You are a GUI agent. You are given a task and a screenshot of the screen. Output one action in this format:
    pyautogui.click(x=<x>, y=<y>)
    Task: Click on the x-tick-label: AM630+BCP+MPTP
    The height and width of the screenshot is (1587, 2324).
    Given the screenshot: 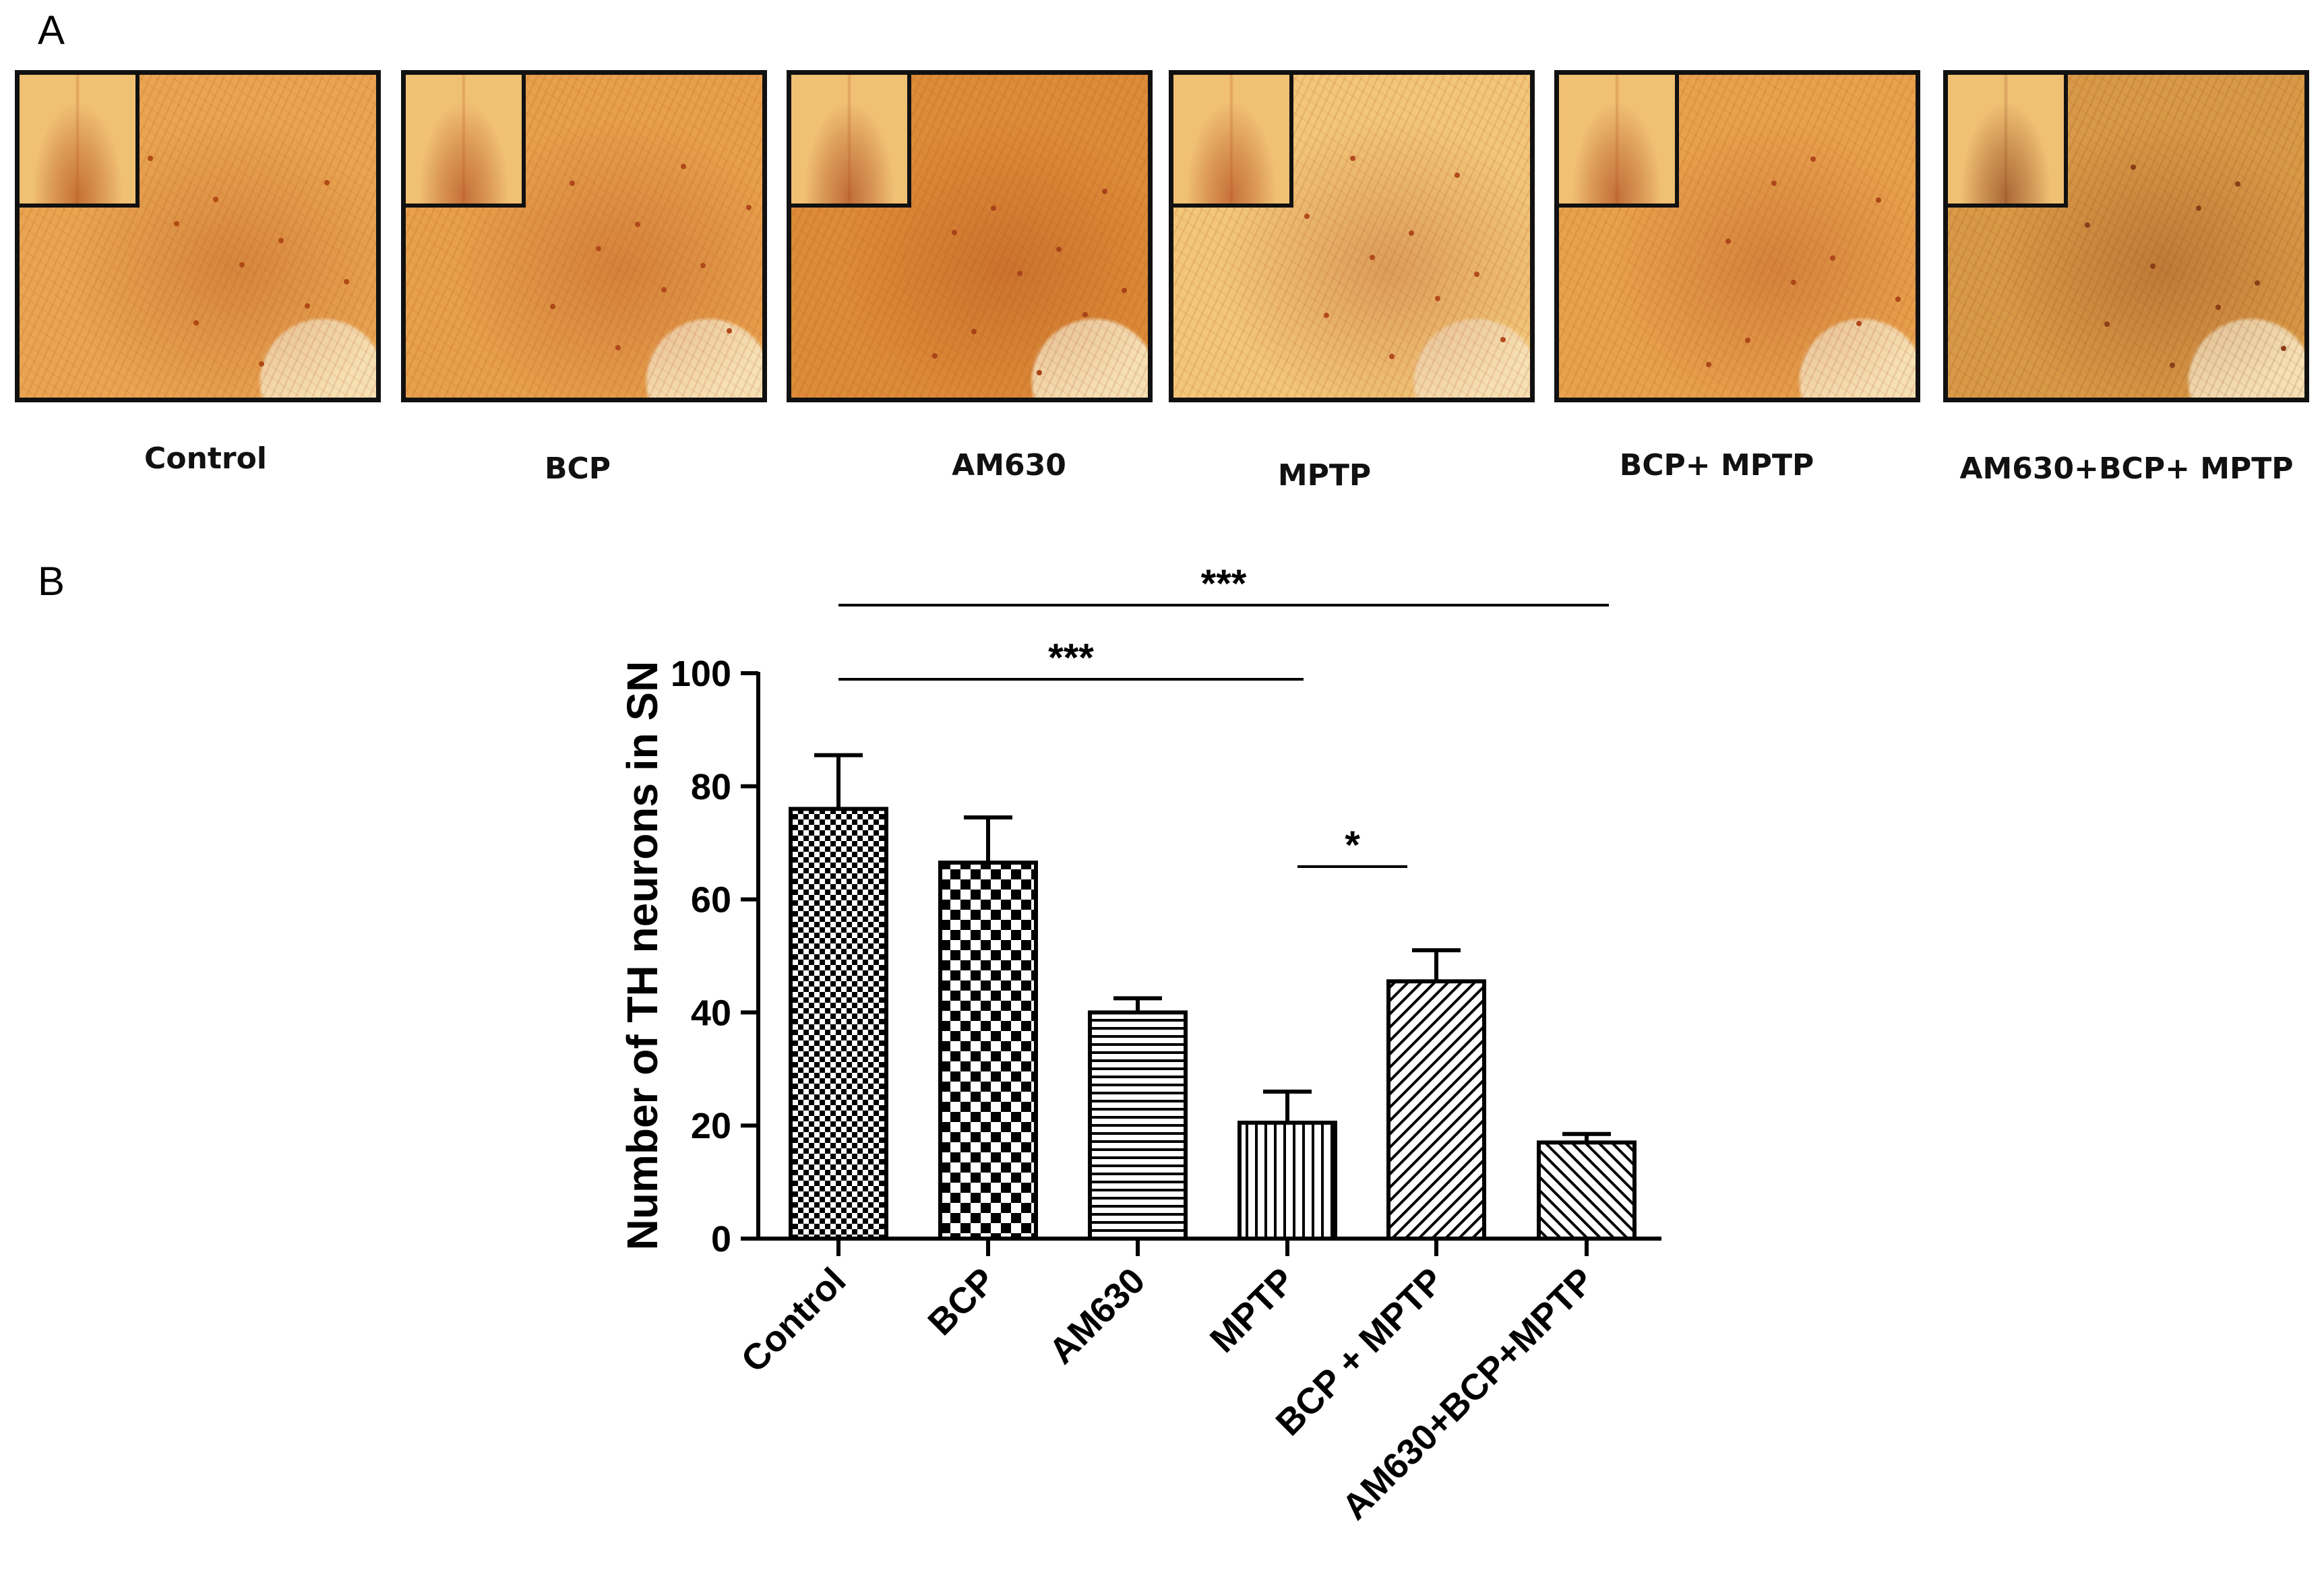 What is the action you would take?
    pyautogui.click(x=1468, y=1394)
    